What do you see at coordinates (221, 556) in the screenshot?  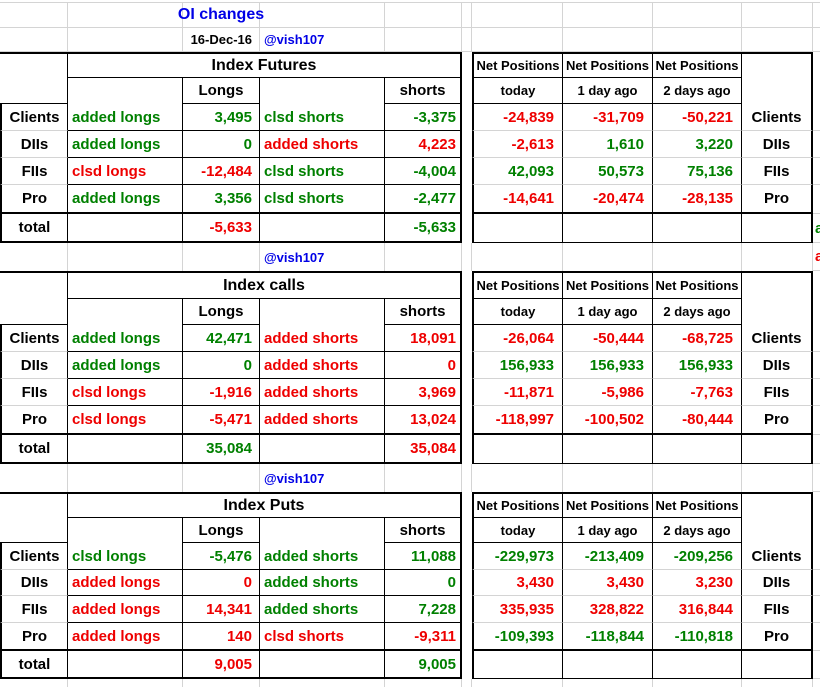 I see `long-value-cell: -5,476` at bounding box center [221, 556].